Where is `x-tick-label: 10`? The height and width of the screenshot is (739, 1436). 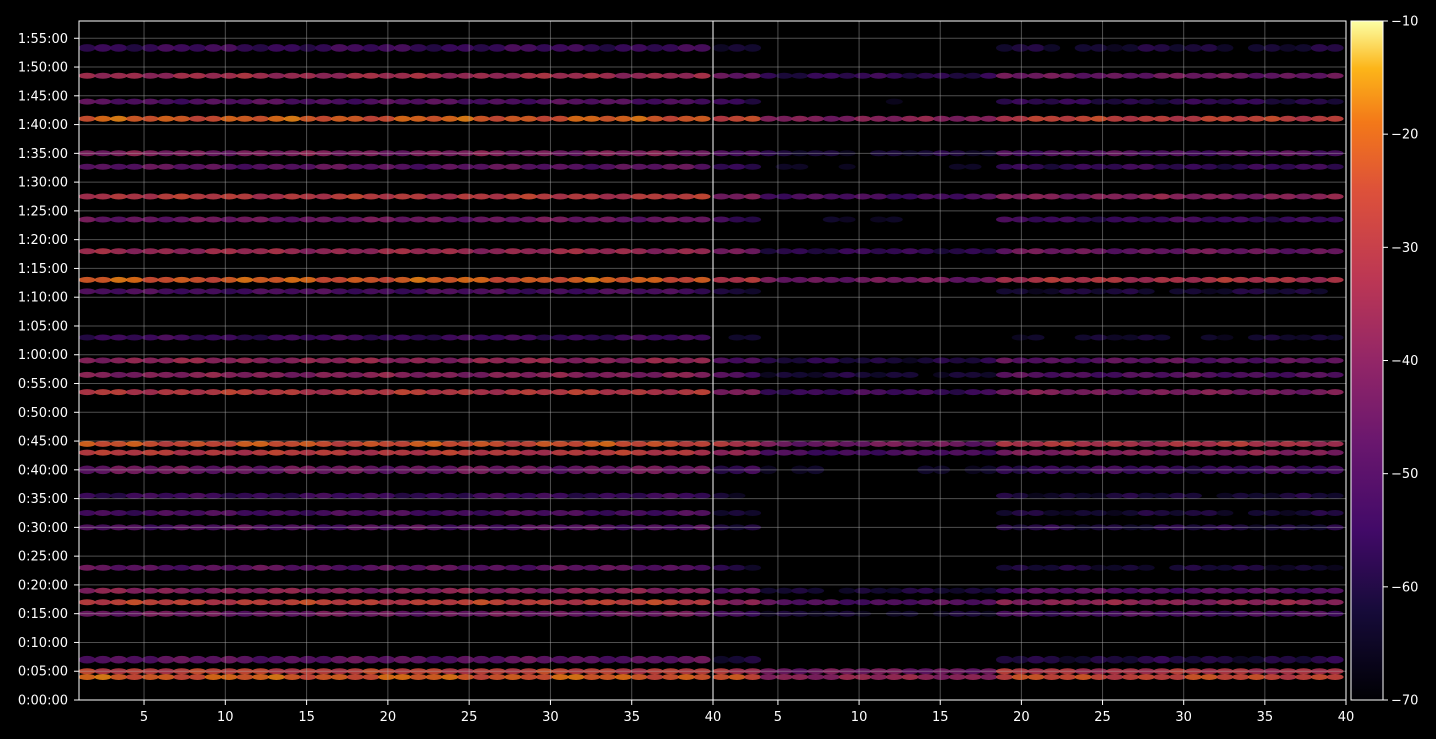
x-tick-label: 10 is located at coordinates (225, 717).